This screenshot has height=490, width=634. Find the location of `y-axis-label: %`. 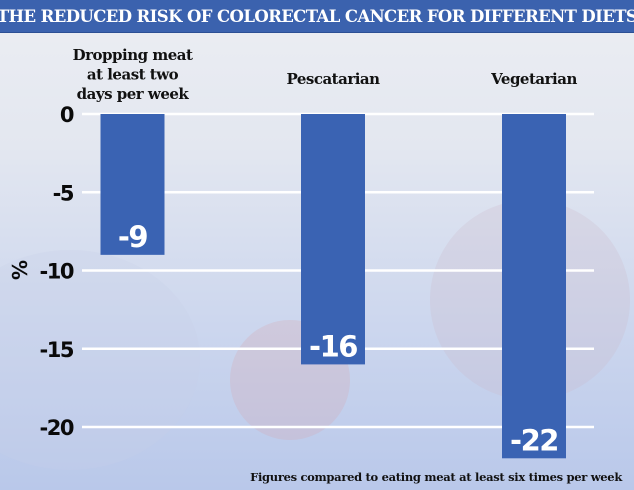

y-axis-label: % is located at coordinates (20, 270).